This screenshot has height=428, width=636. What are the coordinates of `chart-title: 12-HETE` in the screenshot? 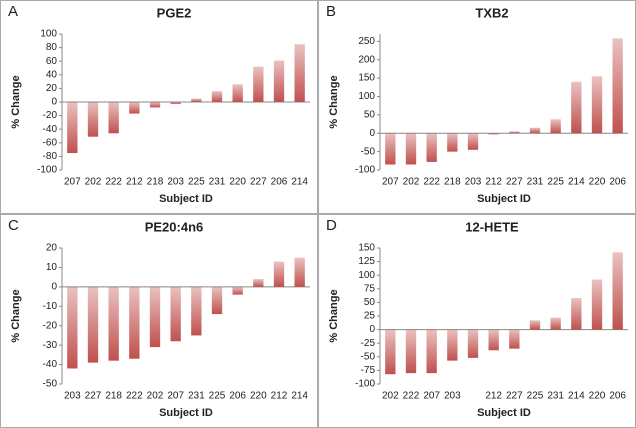 It's located at (492, 226).